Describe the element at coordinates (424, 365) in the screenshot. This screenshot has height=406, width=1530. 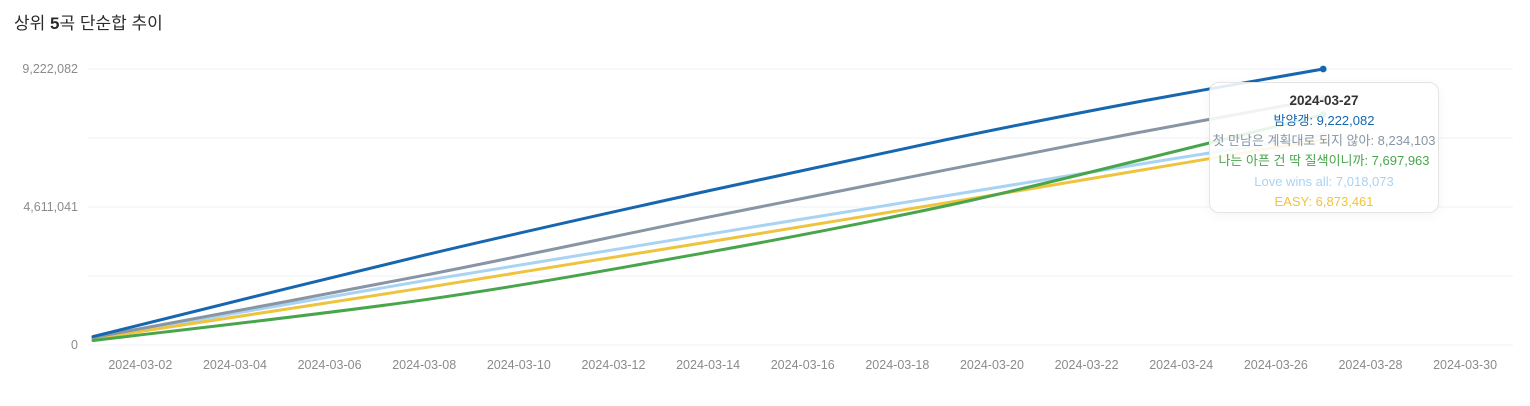
I see `x-axis-tick-label: 2024-03-08` at that location.